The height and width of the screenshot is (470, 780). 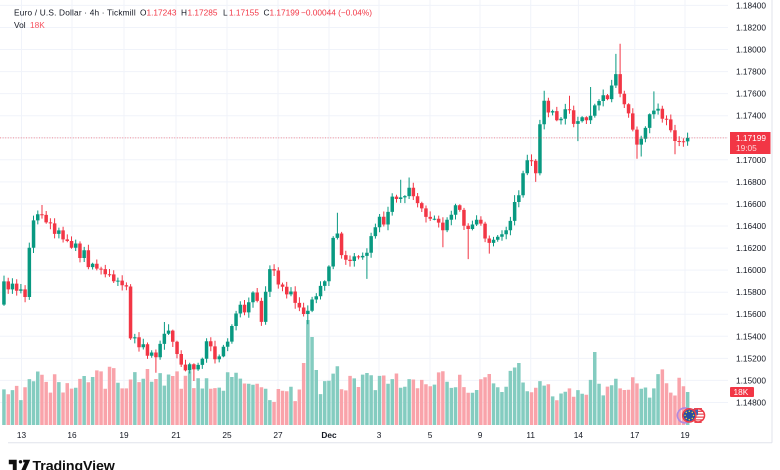 I want to click on svg-text: 1.14800, so click(x=751, y=403).